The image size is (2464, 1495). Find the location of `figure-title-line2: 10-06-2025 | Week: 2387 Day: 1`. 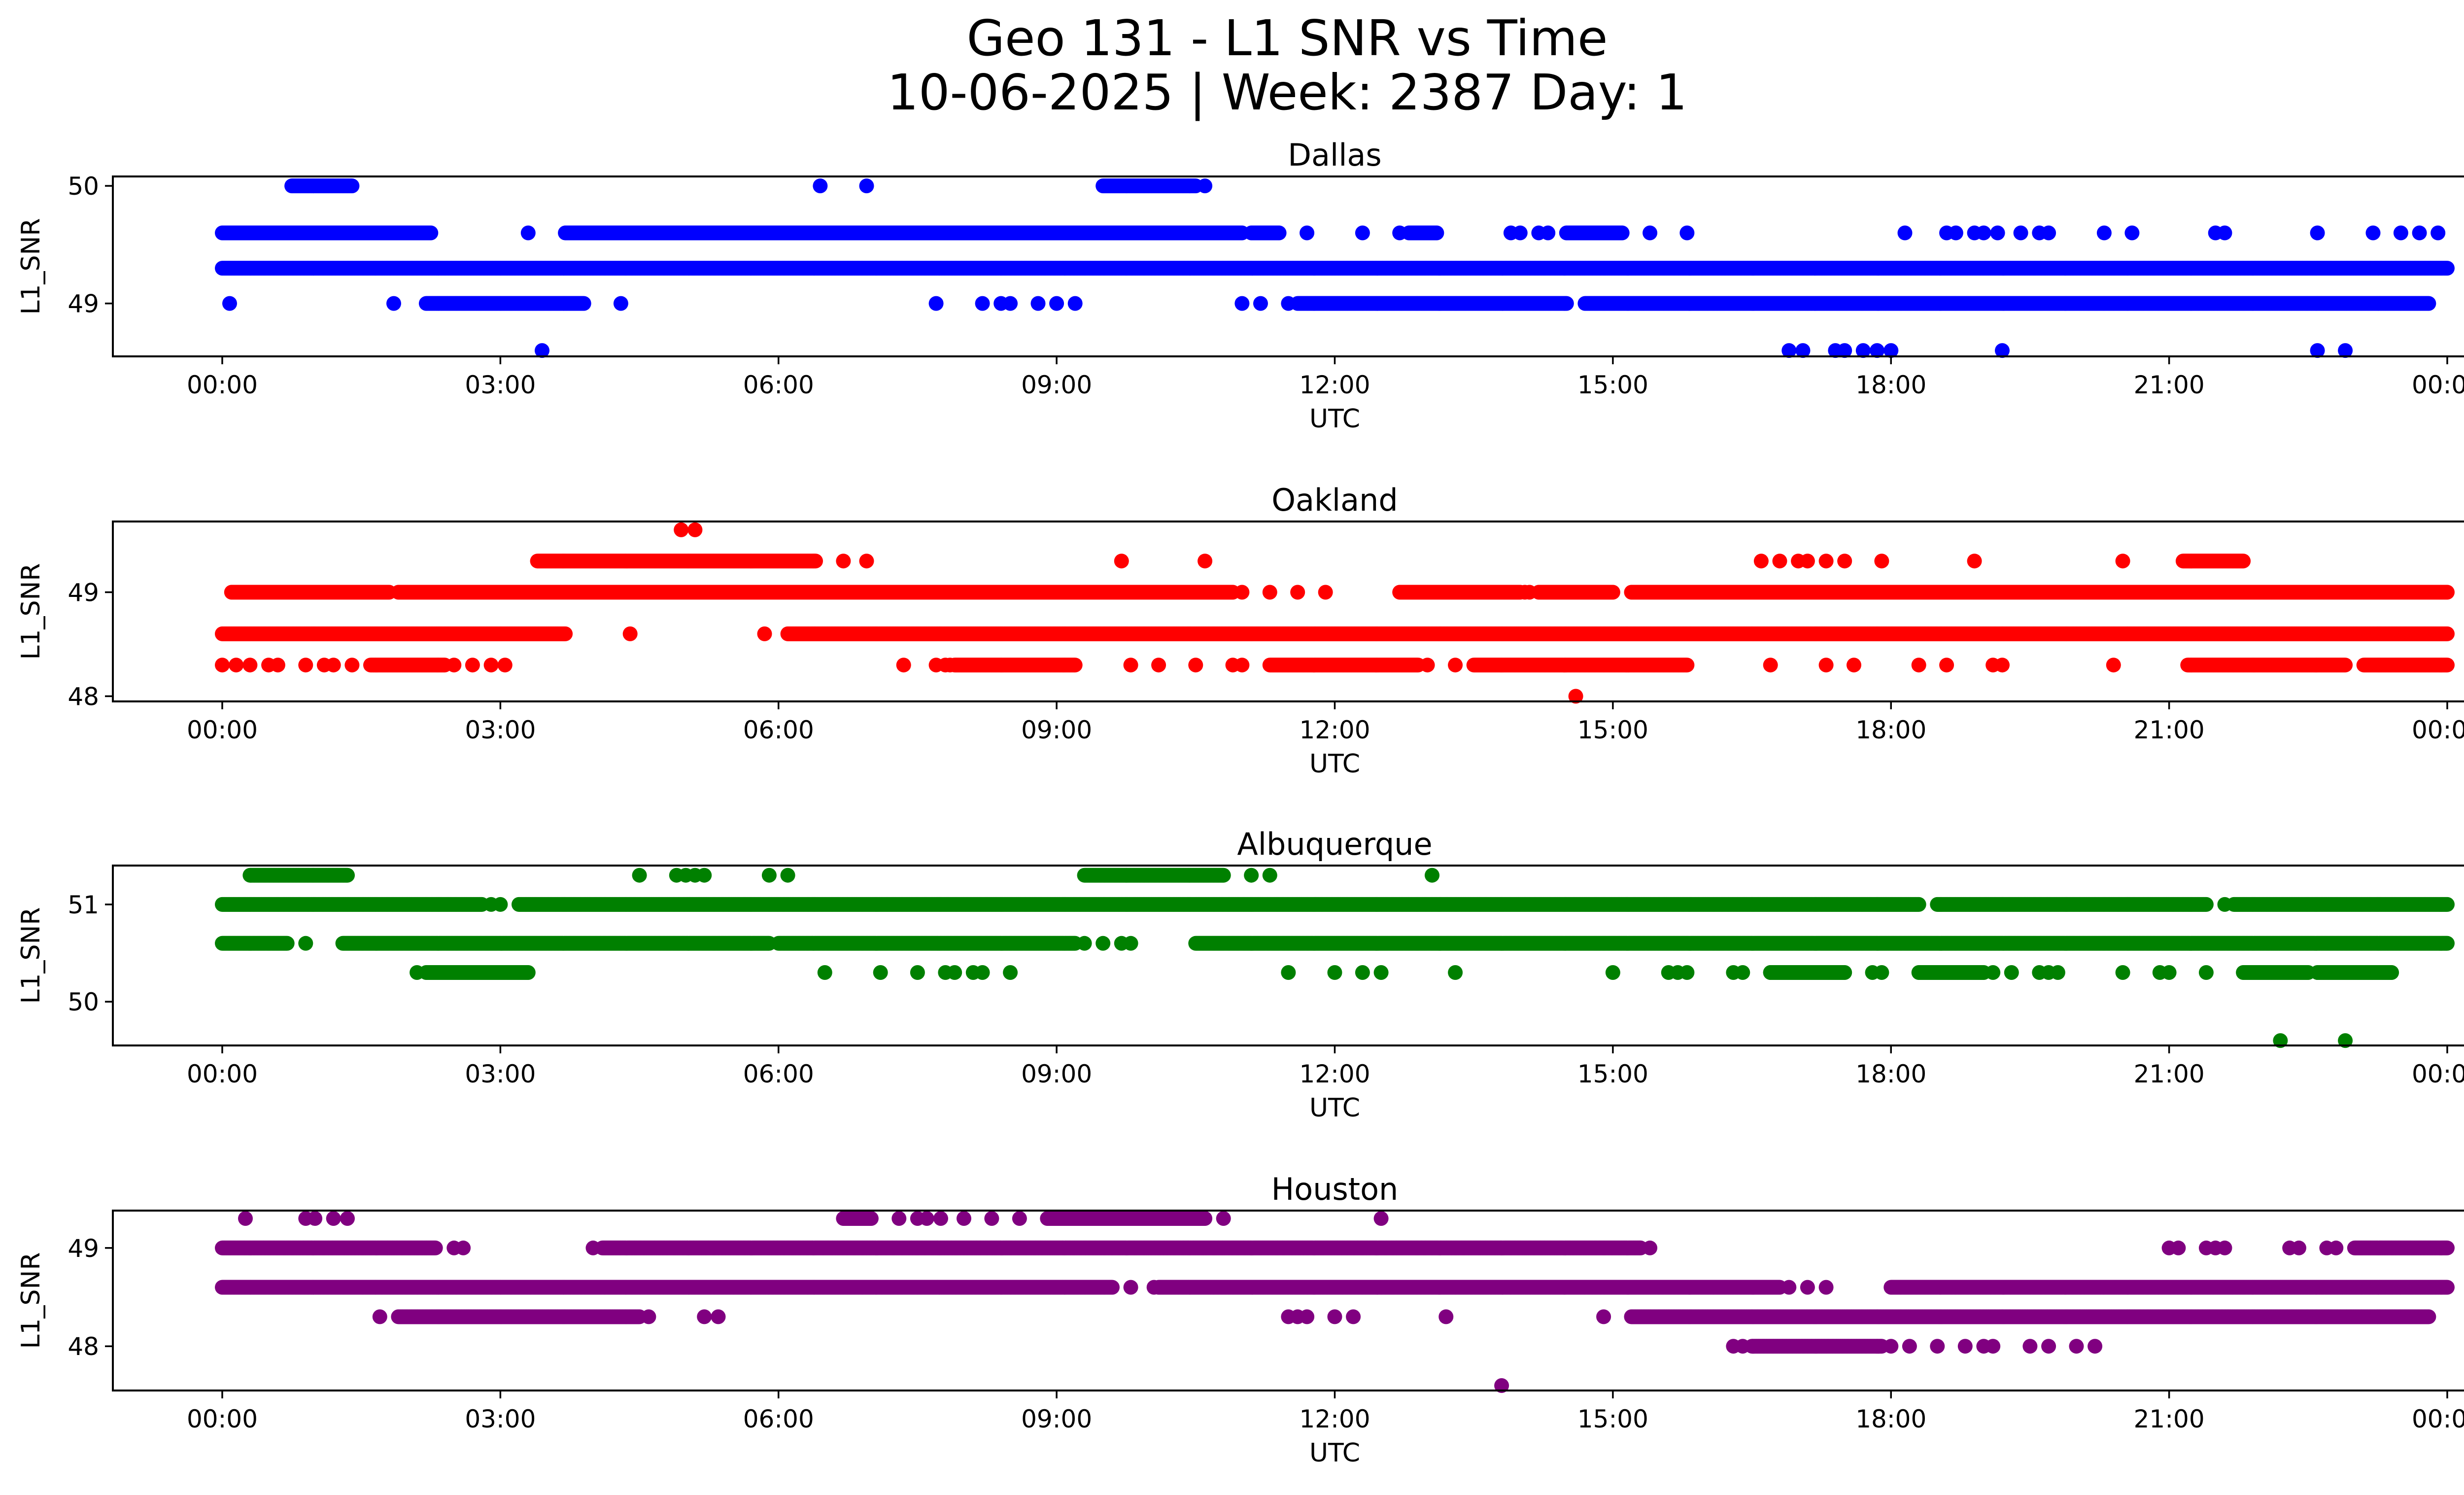

figure-title-line2: 10-06-2025 | Week: 2387 Day: 1 is located at coordinates (1287, 92).